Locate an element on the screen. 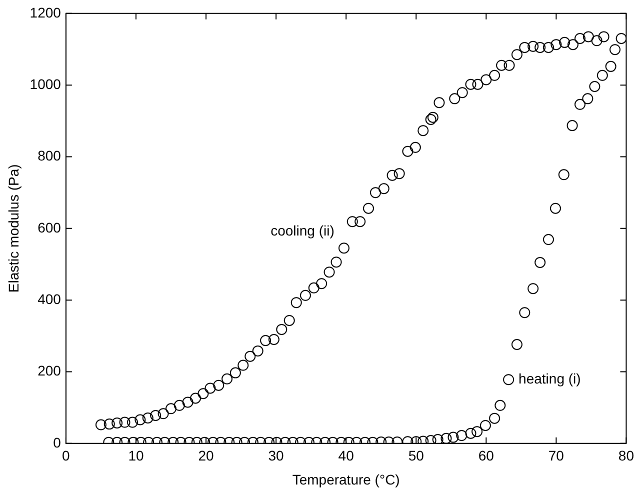 The image size is (639, 491). y-tick-label: 1200 is located at coordinates (46, 12).